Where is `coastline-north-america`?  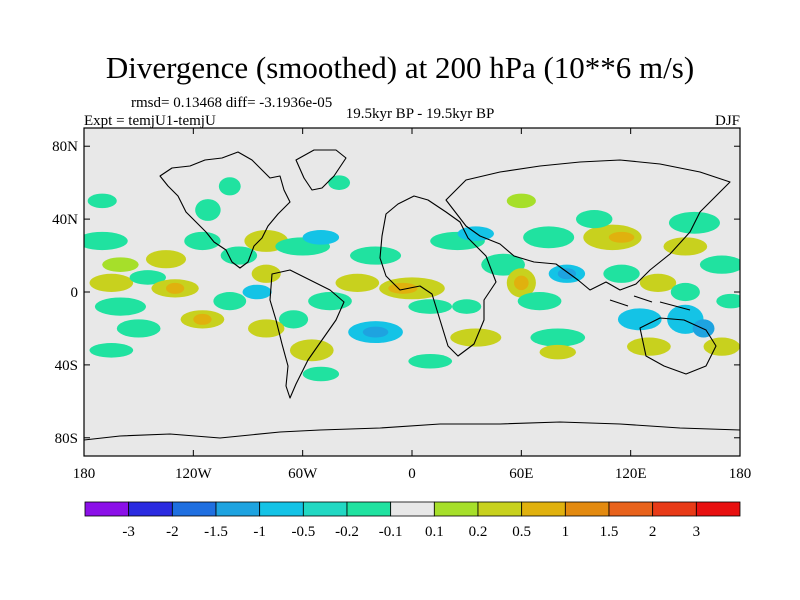 coastline-north-america is located at coordinates (225, 210).